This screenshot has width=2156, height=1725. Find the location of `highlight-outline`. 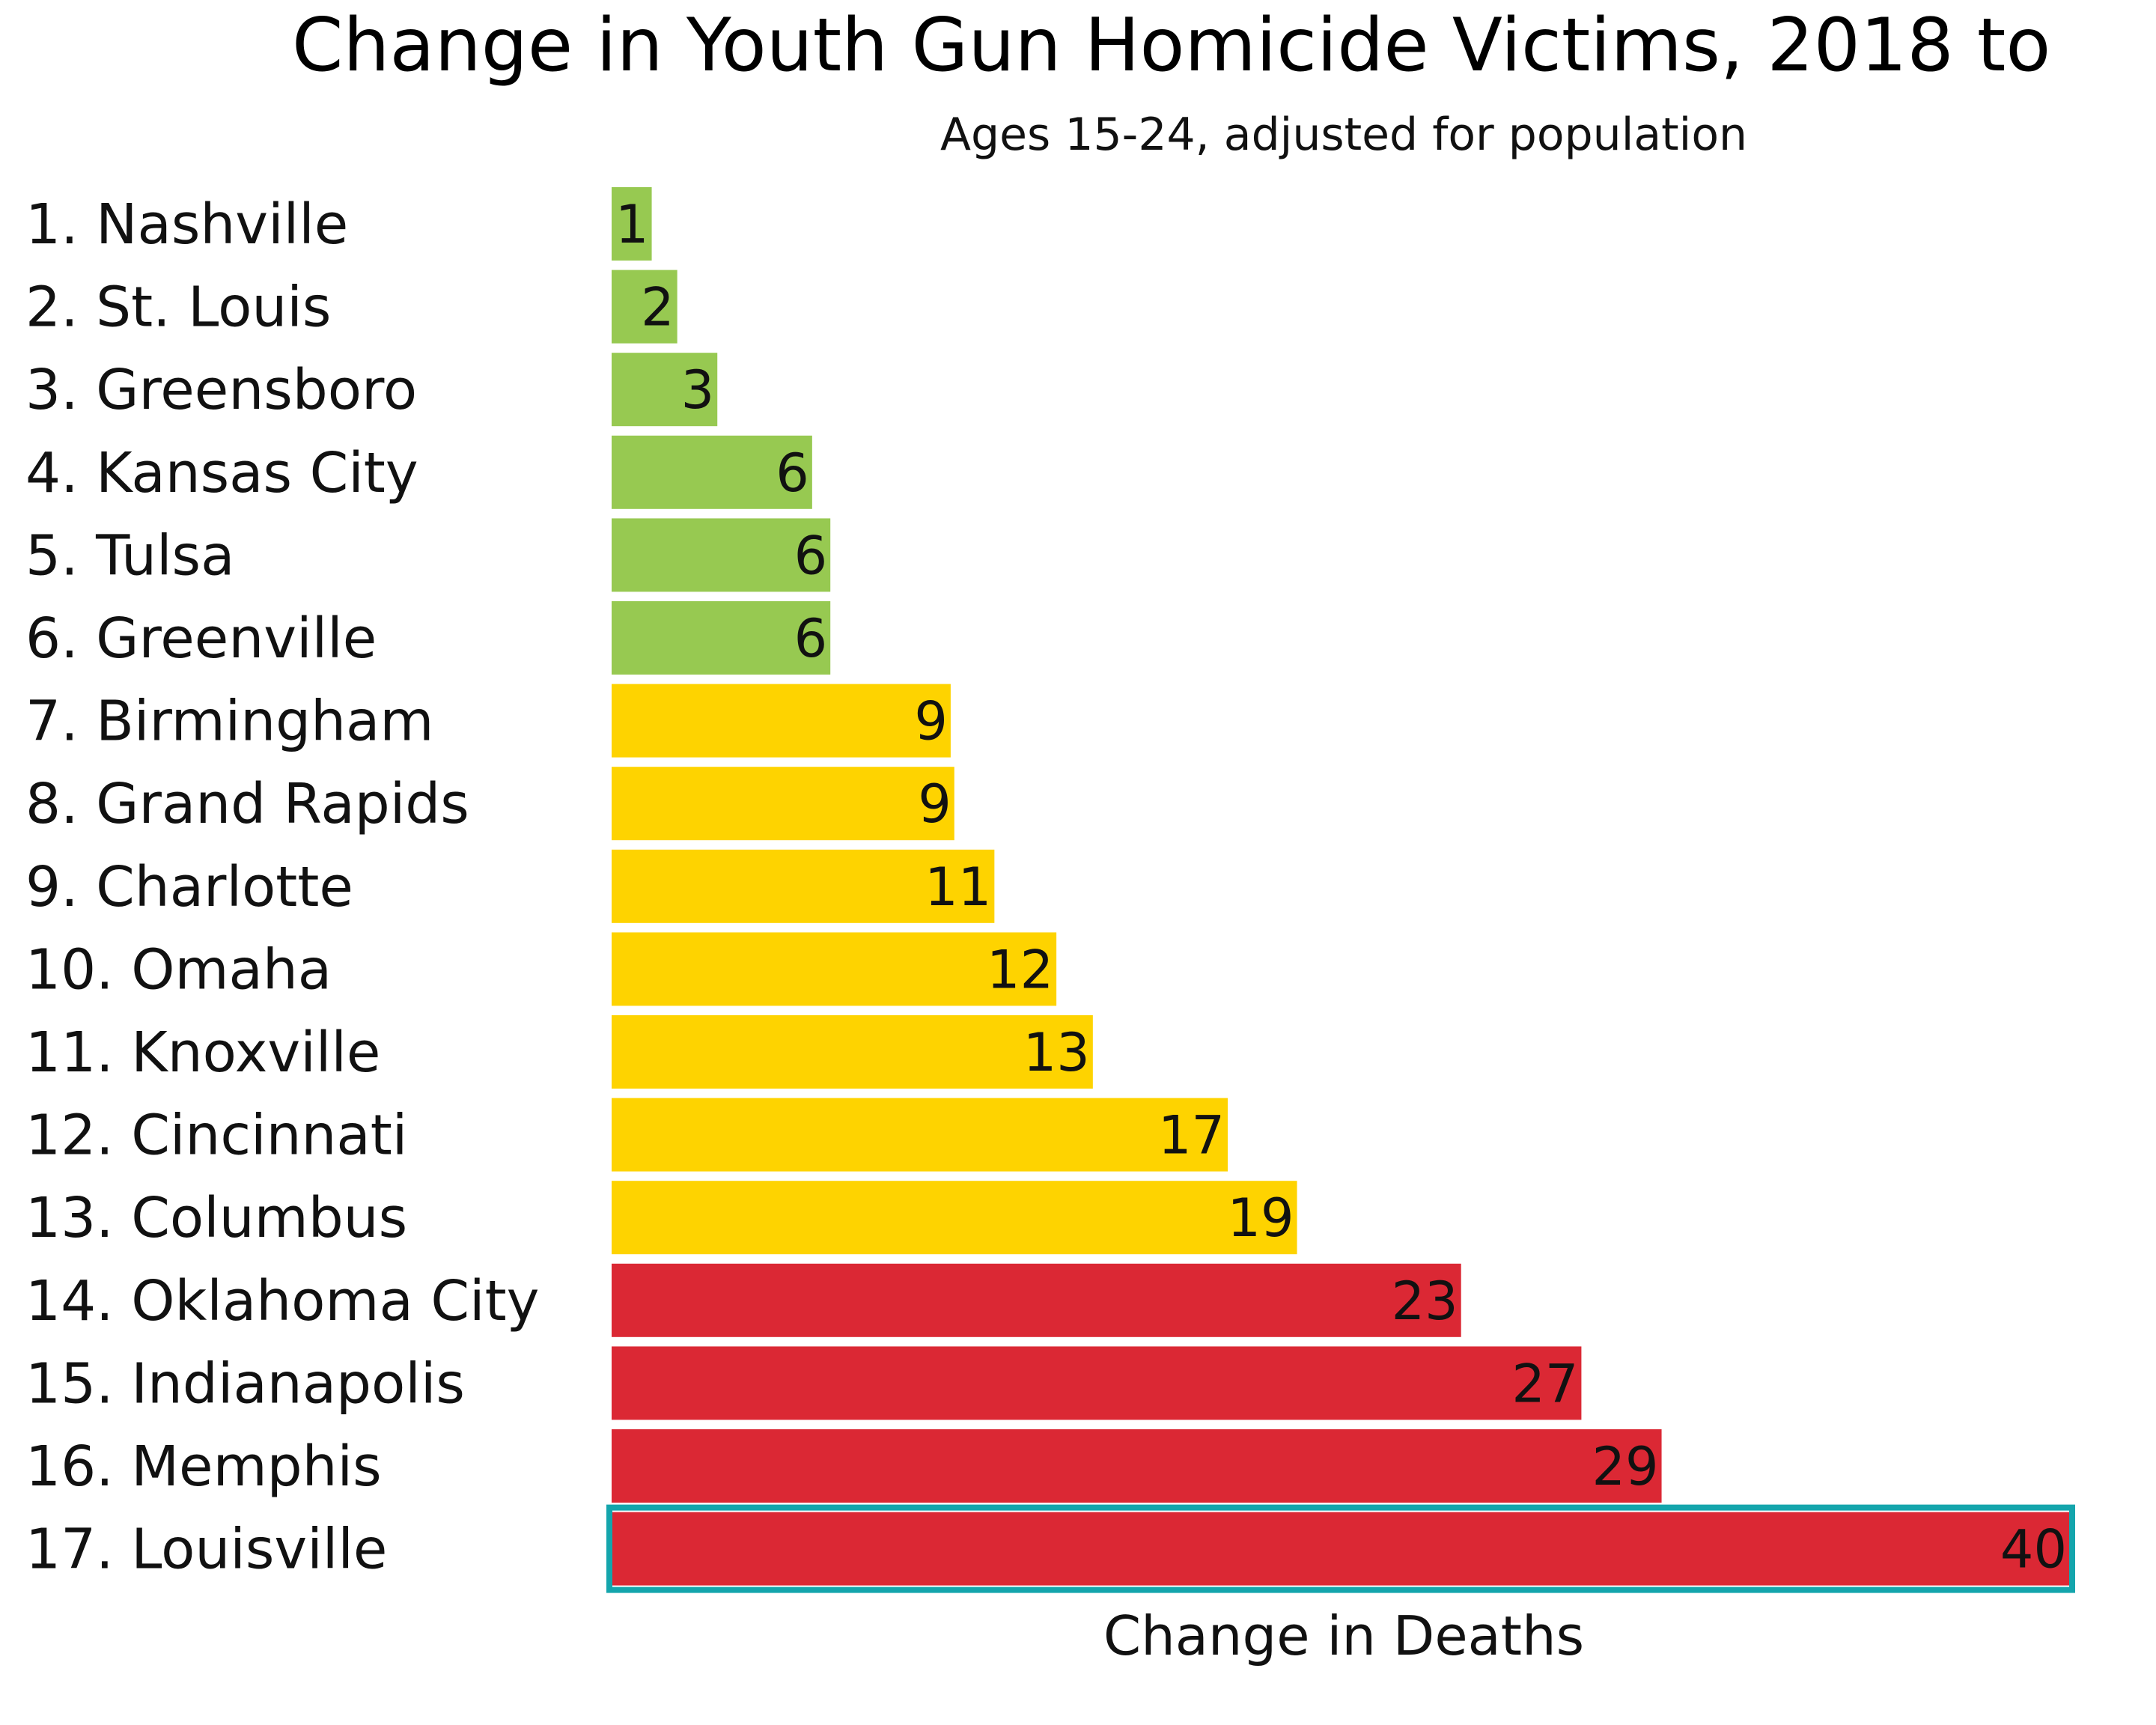

highlight-outline is located at coordinates (1340, 1548).